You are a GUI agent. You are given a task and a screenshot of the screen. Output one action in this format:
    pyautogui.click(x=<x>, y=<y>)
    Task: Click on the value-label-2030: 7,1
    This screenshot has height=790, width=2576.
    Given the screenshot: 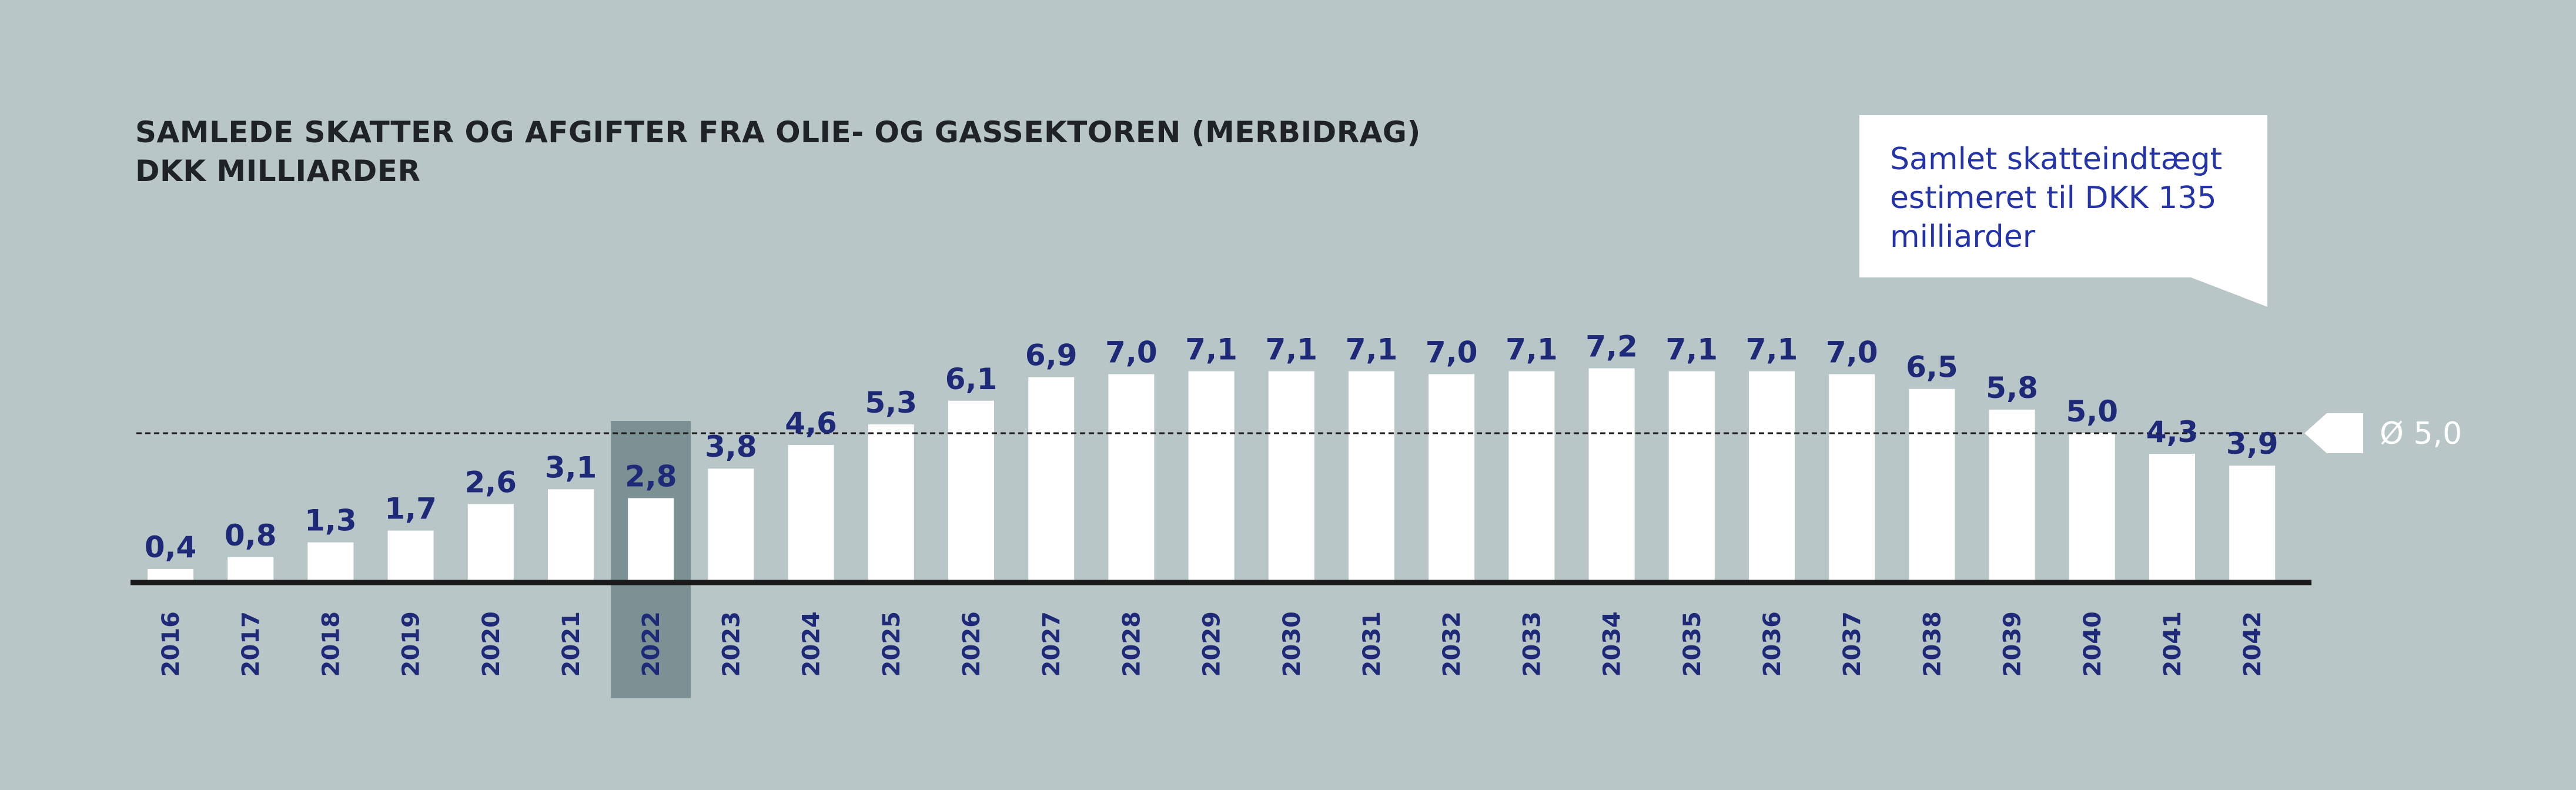 What is the action you would take?
    pyautogui.click(x=1292, y=350)
    